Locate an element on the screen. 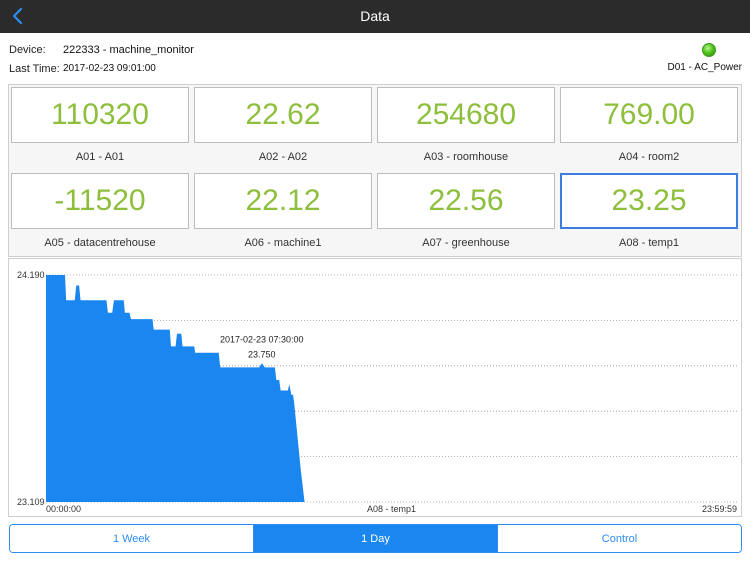 This screenshot has height=562, width=750. sensor-label: A06 - machine1 is located at coordinates (283, 243).